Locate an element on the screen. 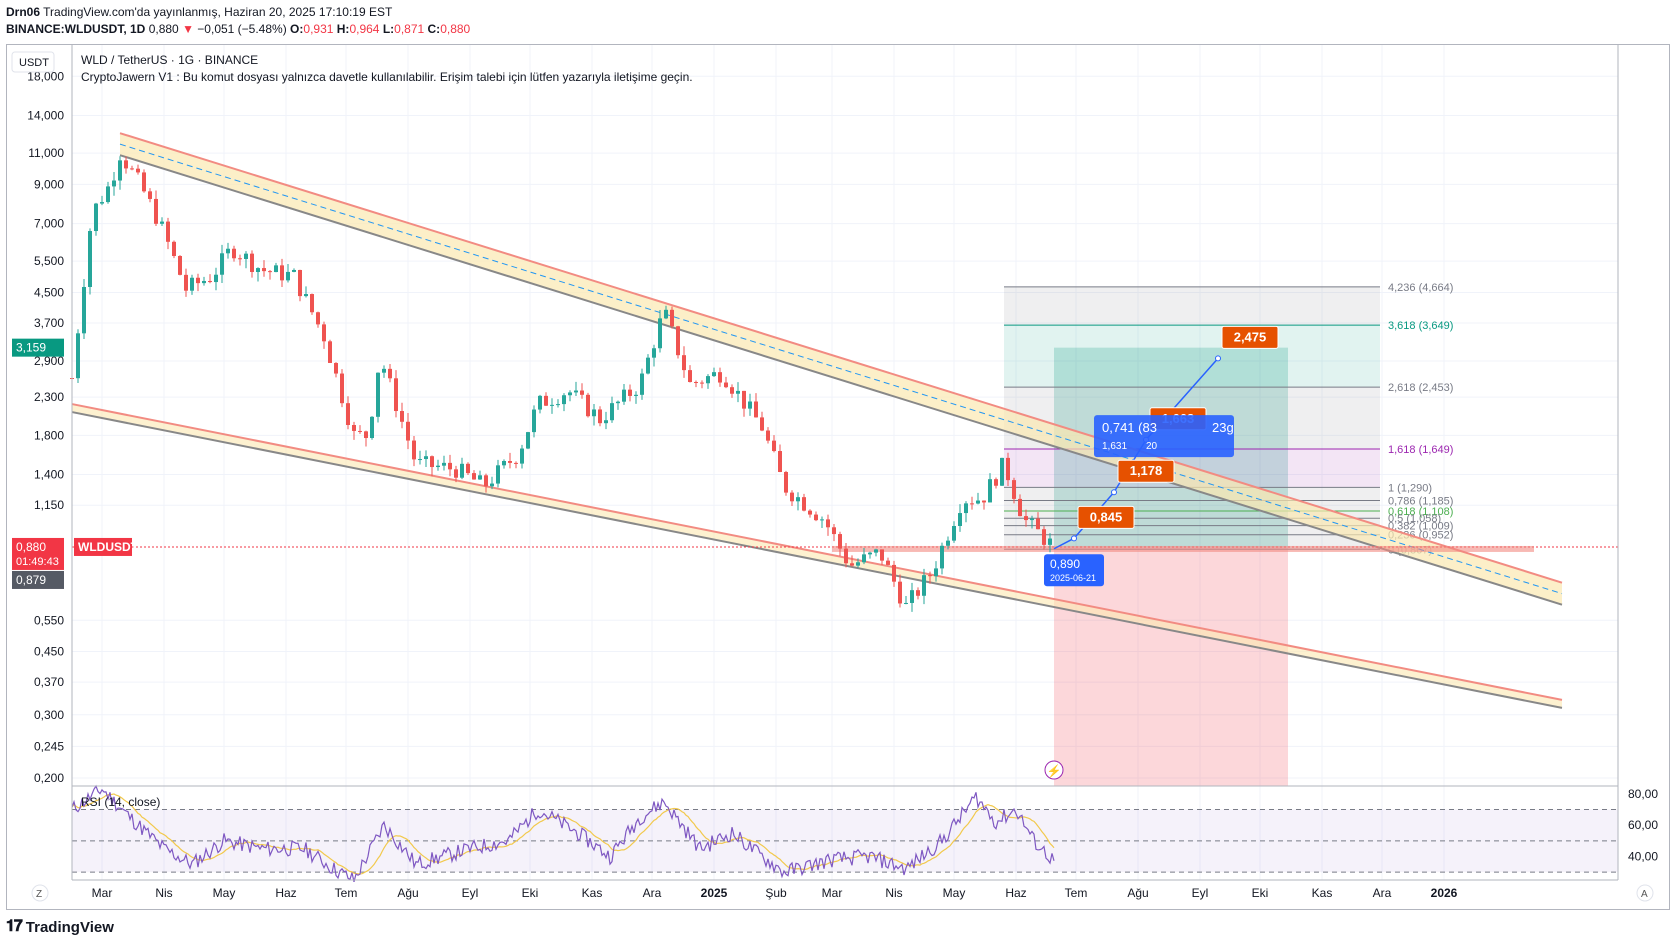  y-tick-label: 14,000 is located at coordinates (45, 115).